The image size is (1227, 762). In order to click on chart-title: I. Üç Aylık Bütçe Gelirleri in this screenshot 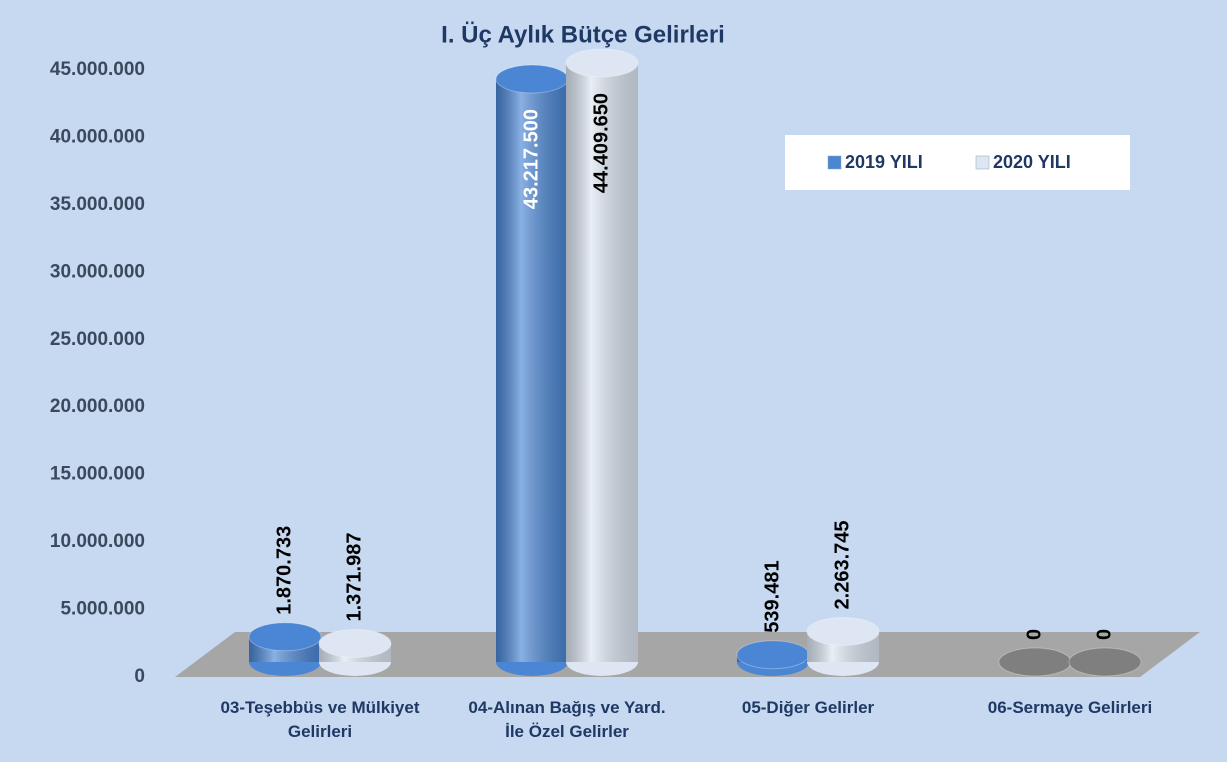, I will do `click(583, 34)`.